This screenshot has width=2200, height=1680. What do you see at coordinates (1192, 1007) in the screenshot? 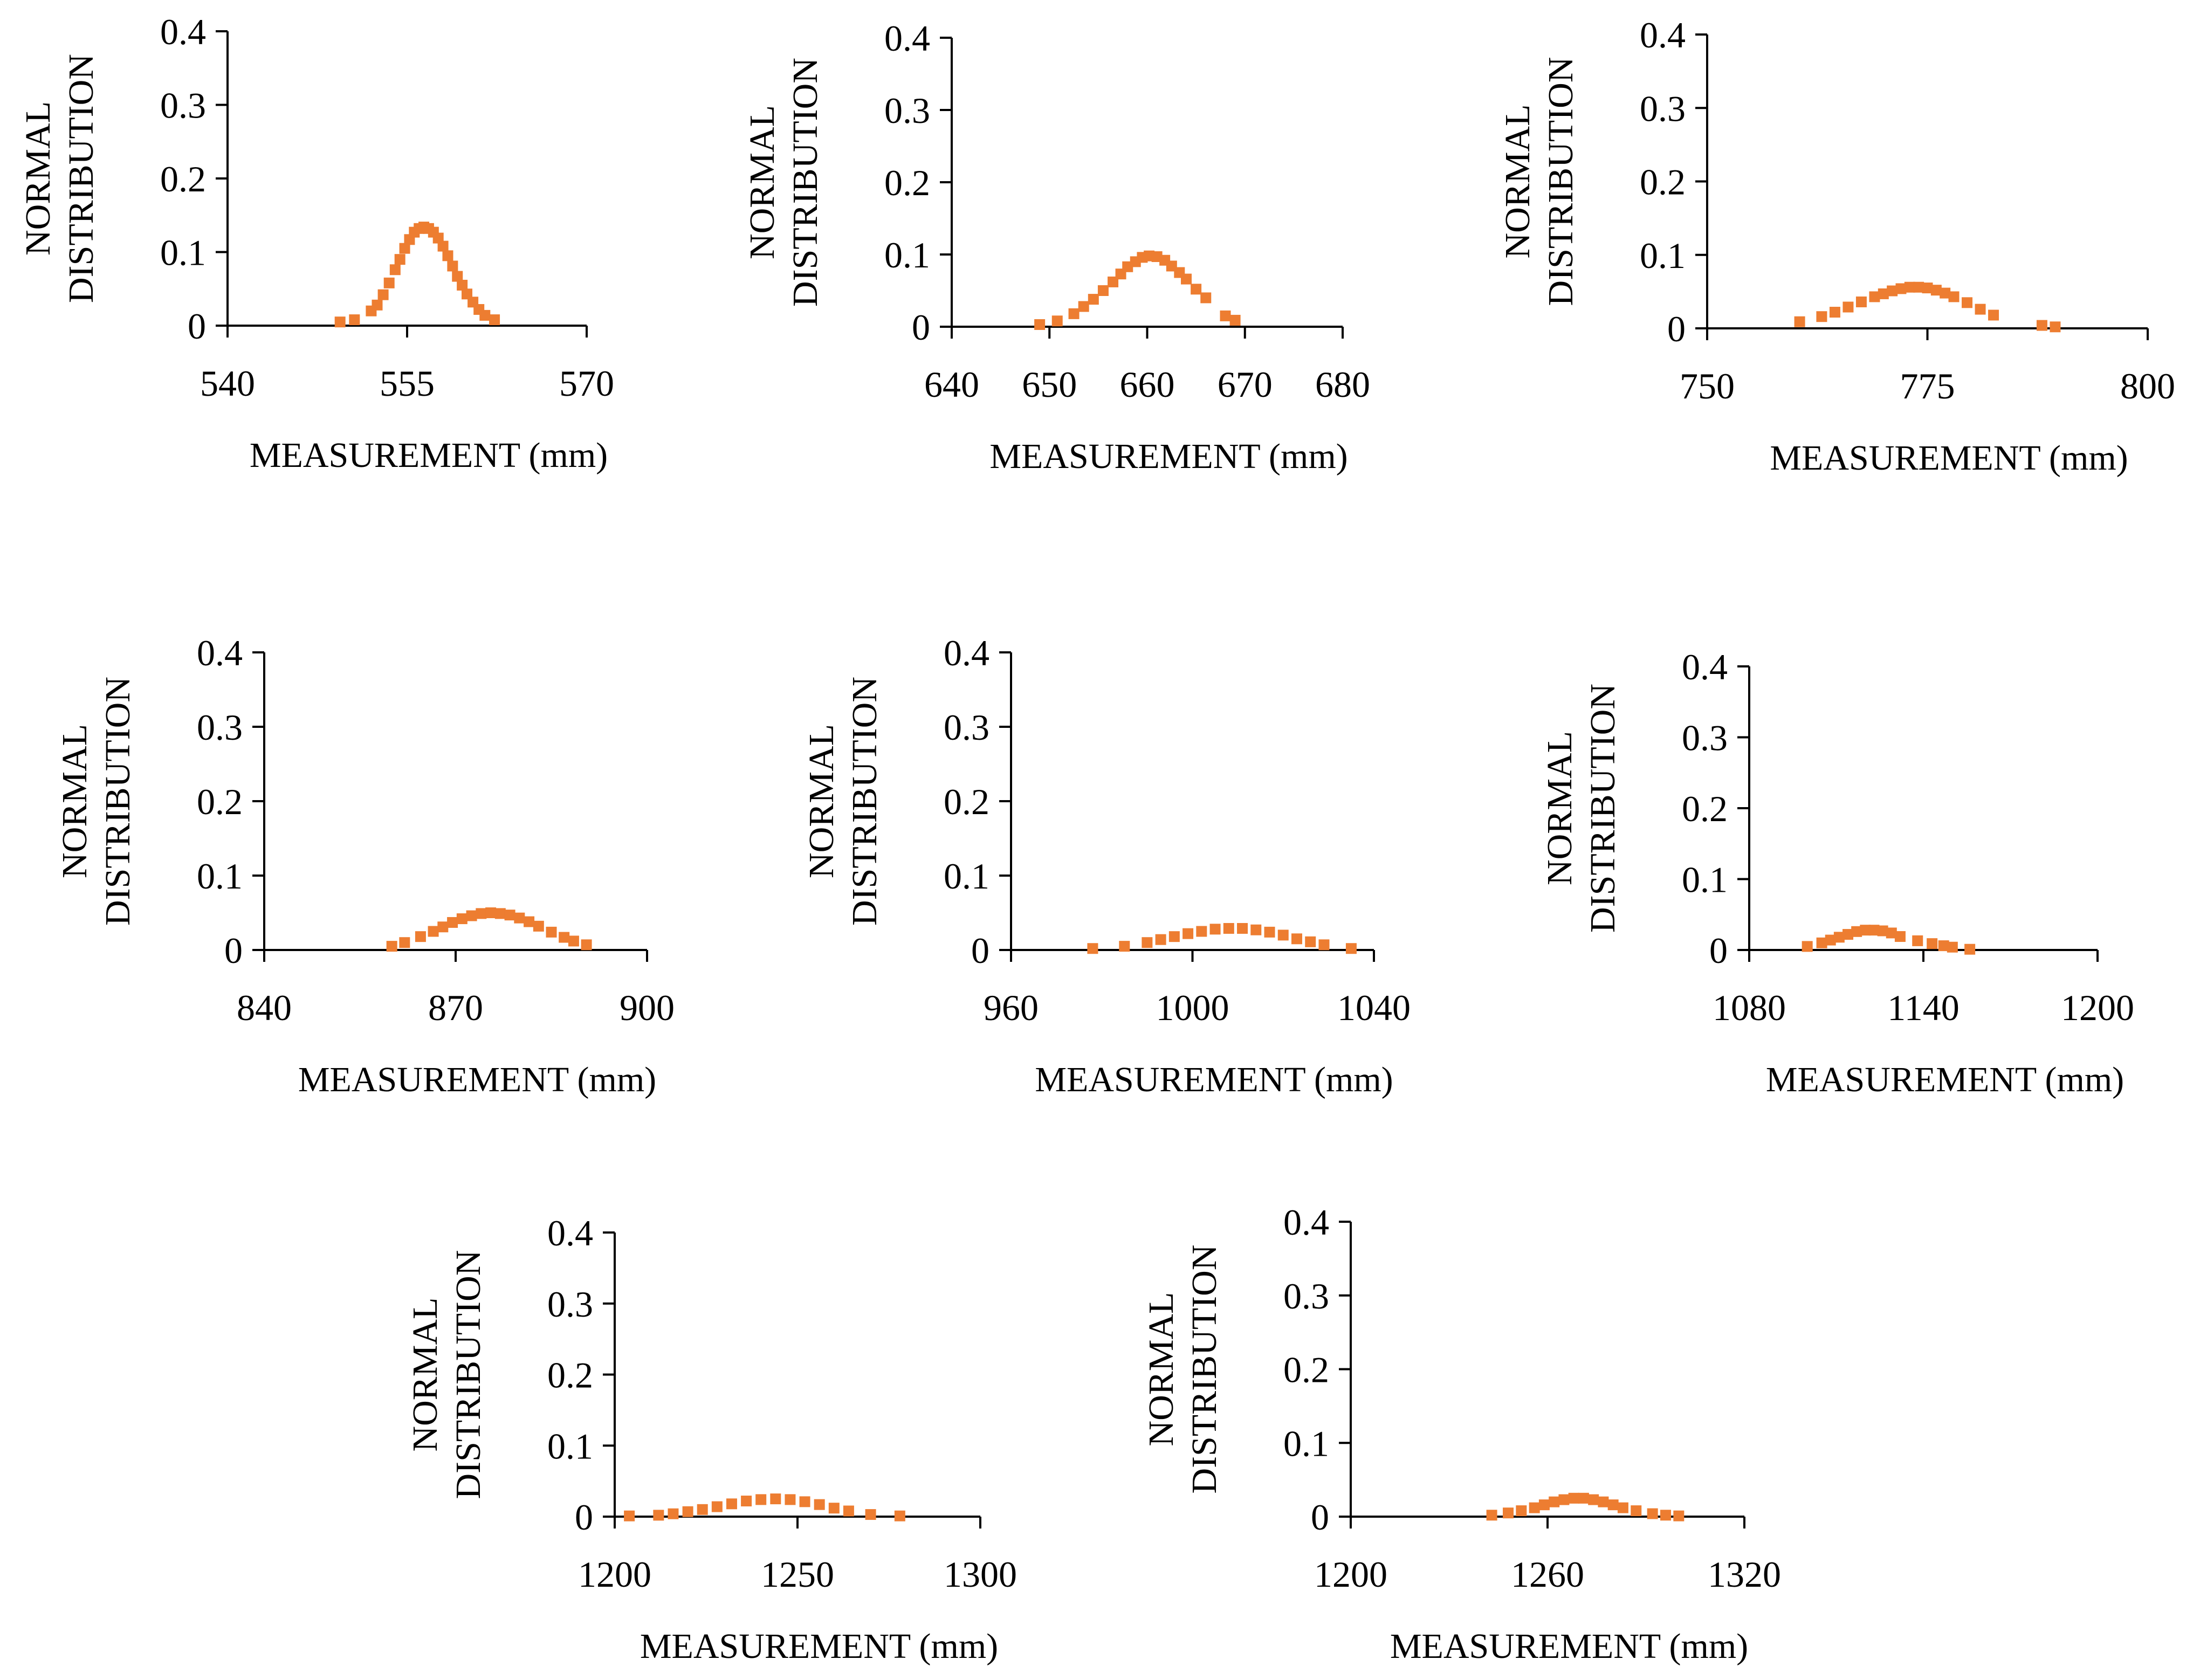
I see `x-tick-label: 1000` at bounding box center [1192, 1007].